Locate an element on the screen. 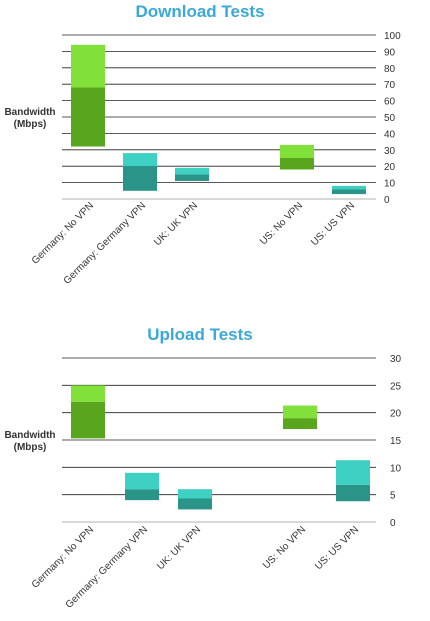 The height and width of the screenshot is (621, 430). download-y-tick-label: 90 is located at coordinates (390, 52).